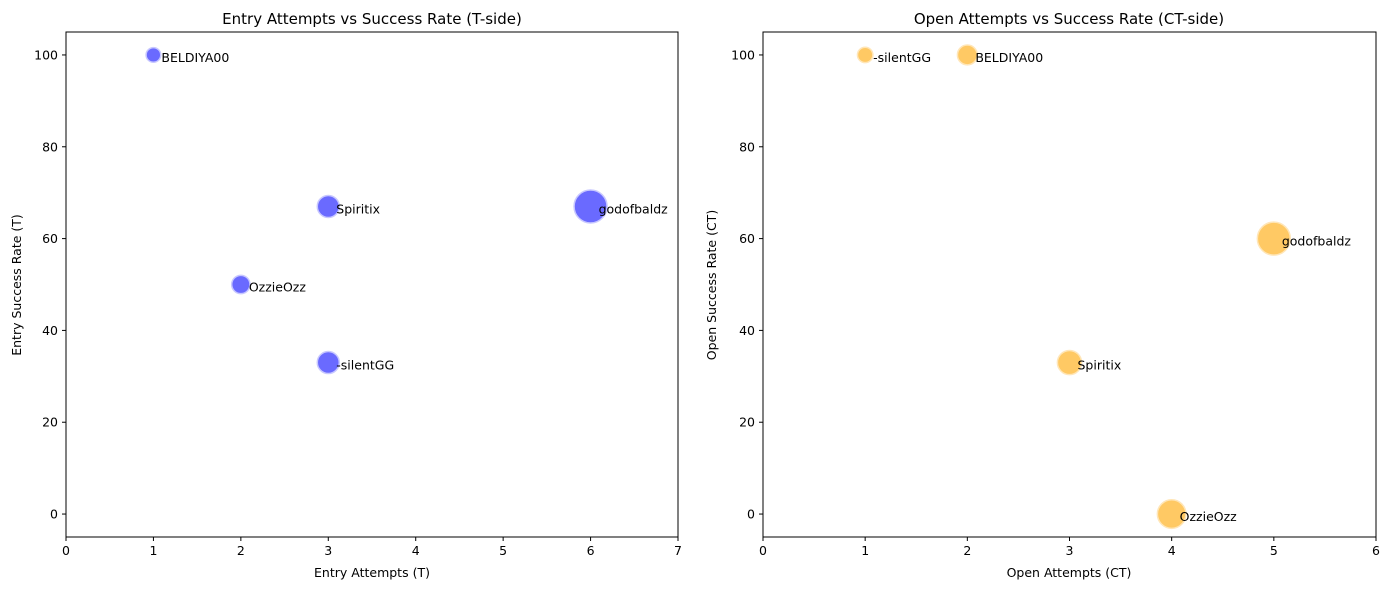  What do you see at coordinates (54, 514) in the screenshot?
I see `left-chart-y-tick-label: 0` at bounding box center [54, 514].